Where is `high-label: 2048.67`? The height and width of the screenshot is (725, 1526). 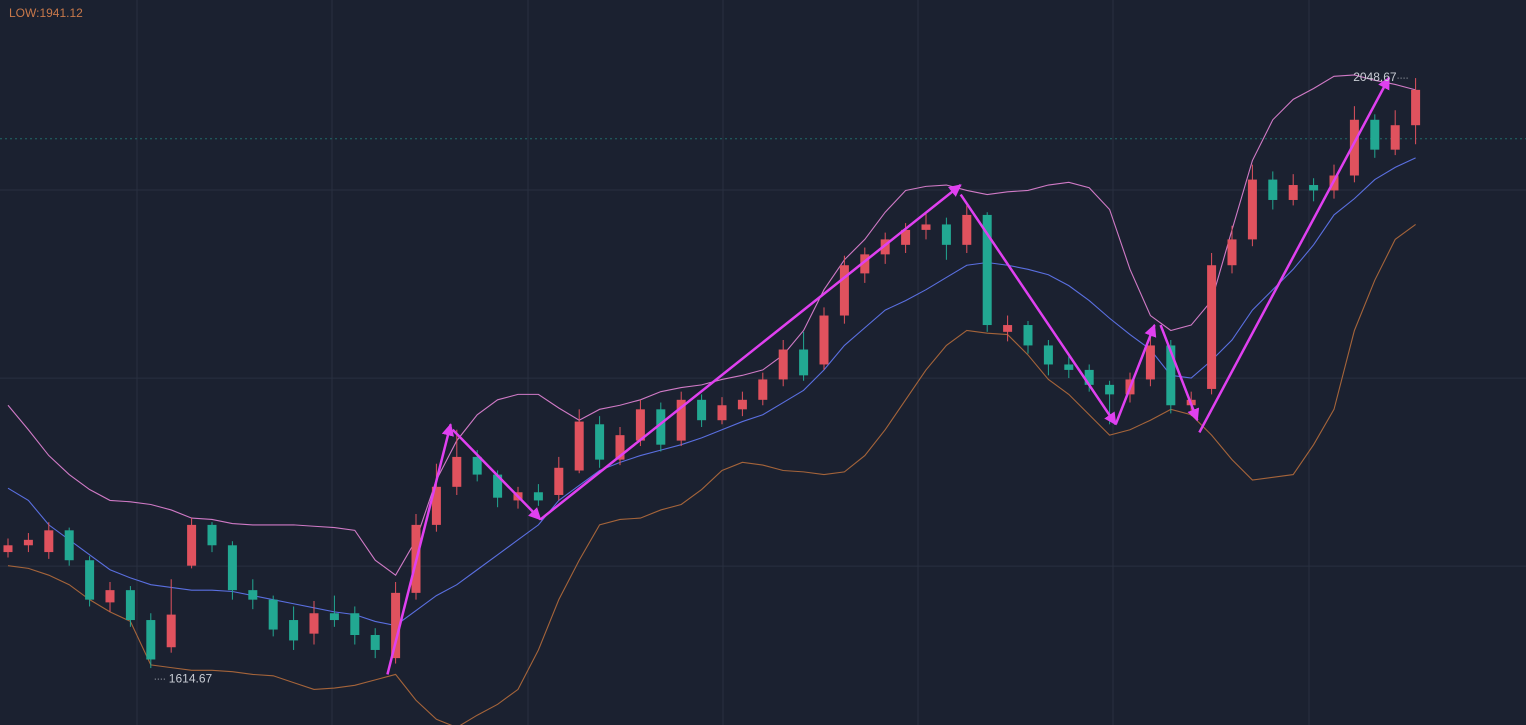
high-label: 2048.67 is located at coordinates (1375, 77).